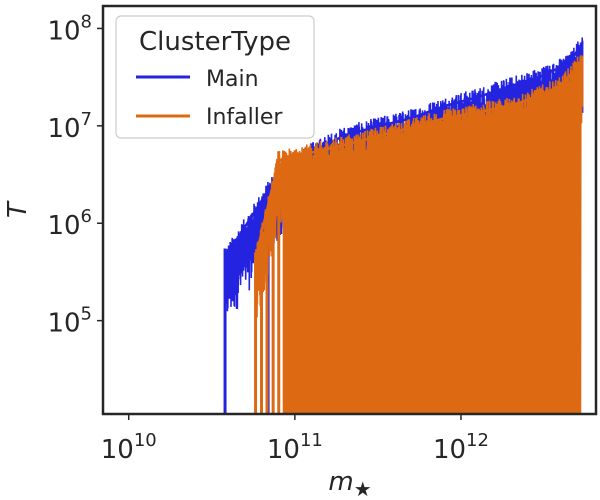  I want to click on x-tick-label: 1012, so click(461, 447).